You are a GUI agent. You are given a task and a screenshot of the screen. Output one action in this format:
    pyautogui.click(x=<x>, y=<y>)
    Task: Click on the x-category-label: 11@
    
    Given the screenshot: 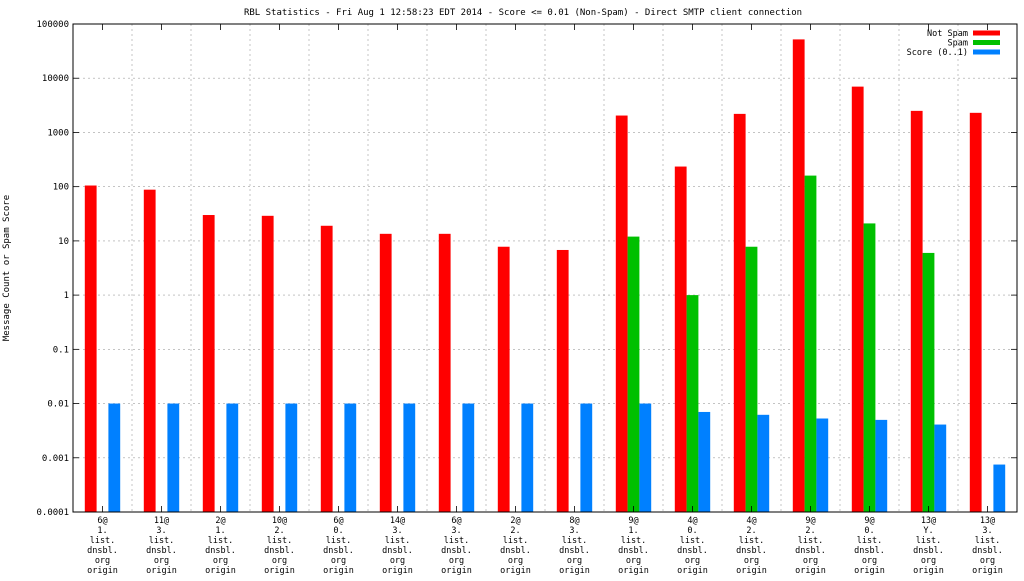 What is the action you would take?
    pyautogui.click(x=161, y=521)
    